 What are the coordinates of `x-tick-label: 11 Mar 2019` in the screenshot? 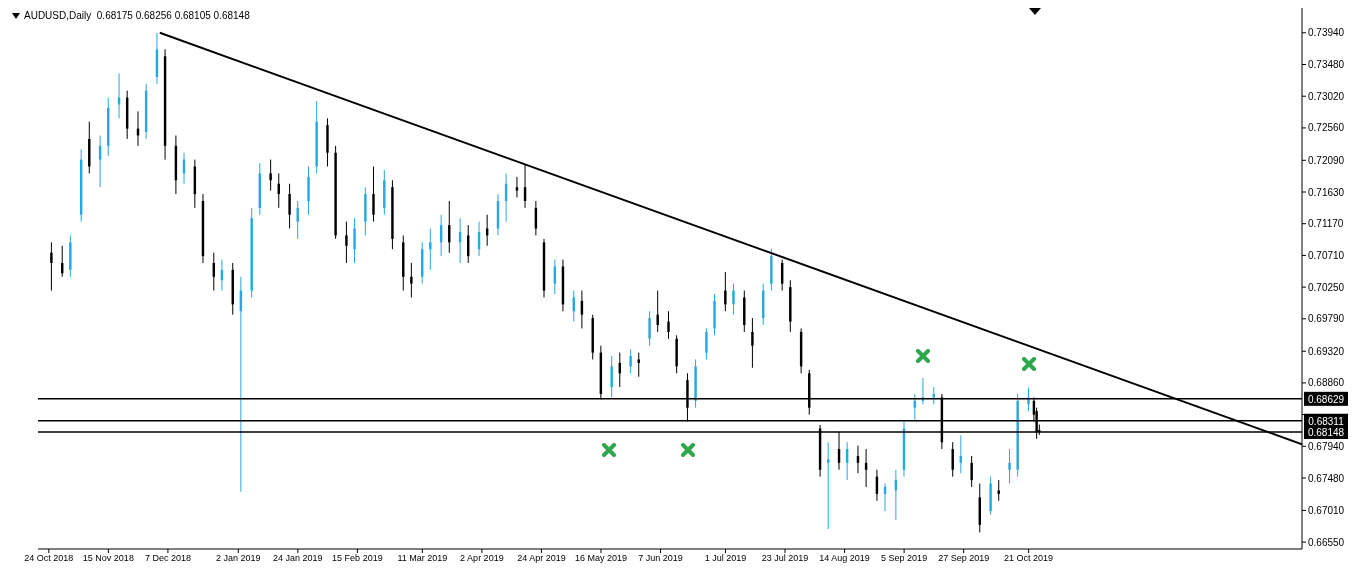 It's located at (422, 558).